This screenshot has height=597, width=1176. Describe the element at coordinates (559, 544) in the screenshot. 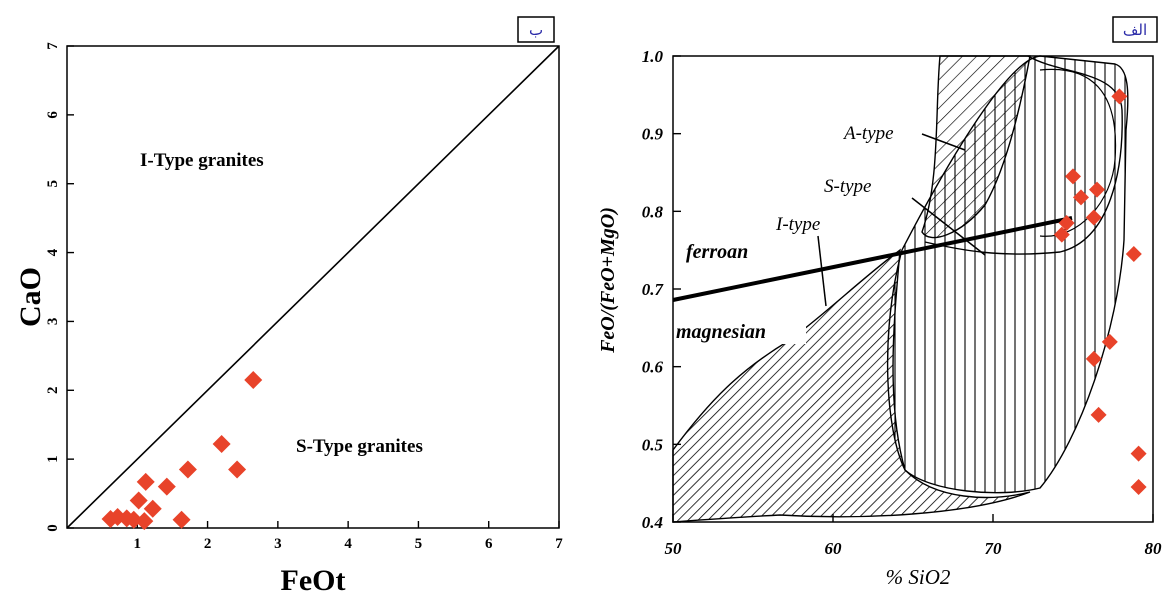

I see `x-tick-label: 7` at that location.